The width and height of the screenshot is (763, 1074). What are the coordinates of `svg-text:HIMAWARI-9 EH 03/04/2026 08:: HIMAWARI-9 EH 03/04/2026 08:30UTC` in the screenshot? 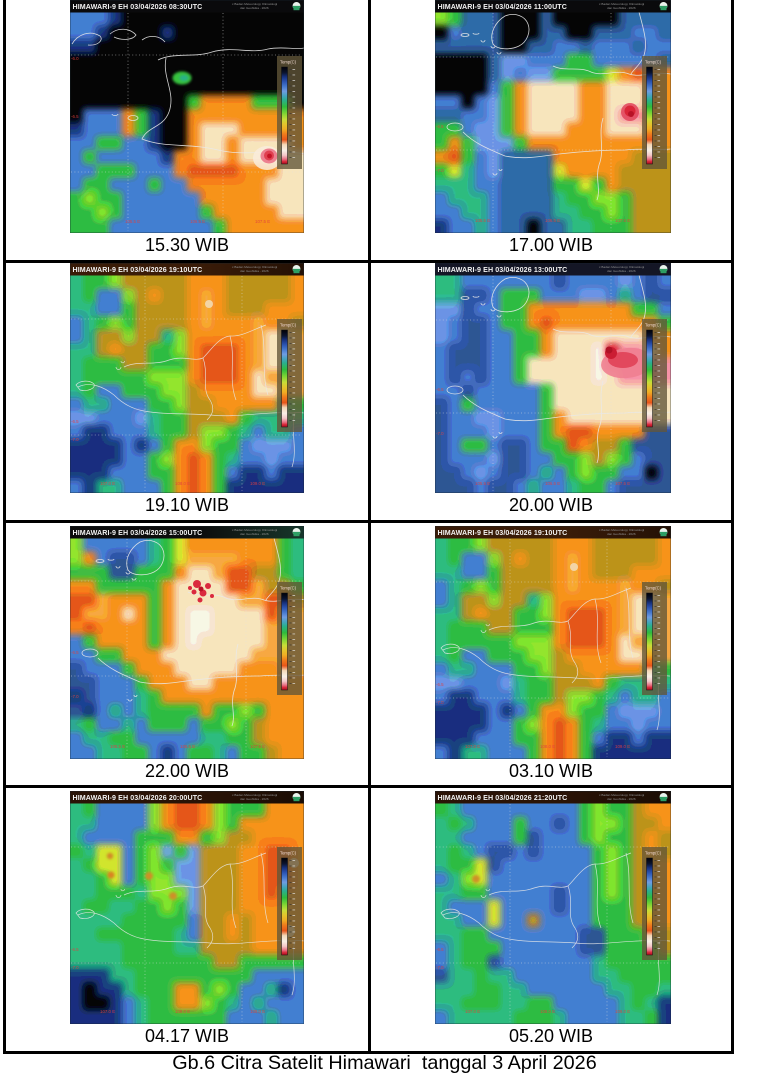 It's located at (138, 7).